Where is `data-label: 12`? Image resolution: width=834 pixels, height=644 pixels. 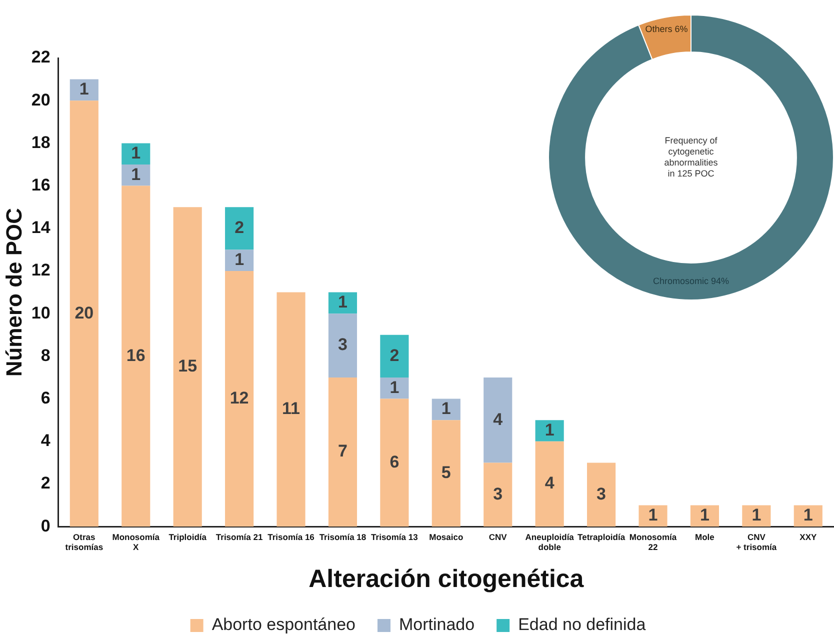
data-label: 12 is located at coordinates (239, 398).